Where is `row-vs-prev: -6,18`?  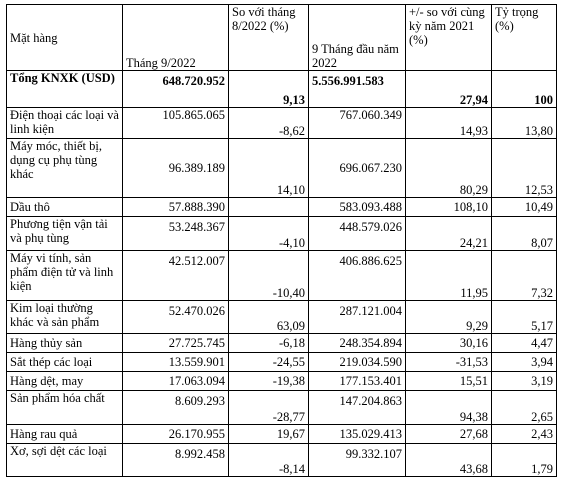
row-vs-prev: -6,18 is located at coordinates (268, 343).